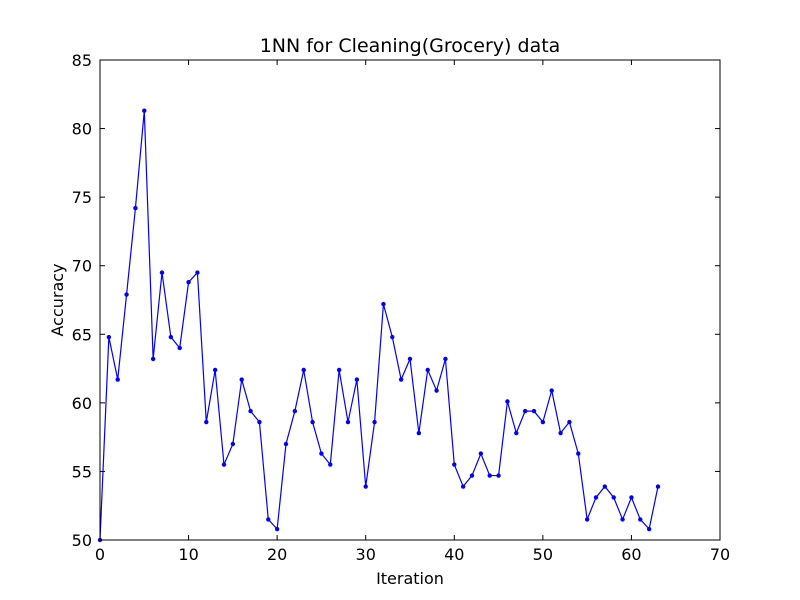 The image size is (800, 600). I want to click on y-tick-label: 70, so click(82, 266).